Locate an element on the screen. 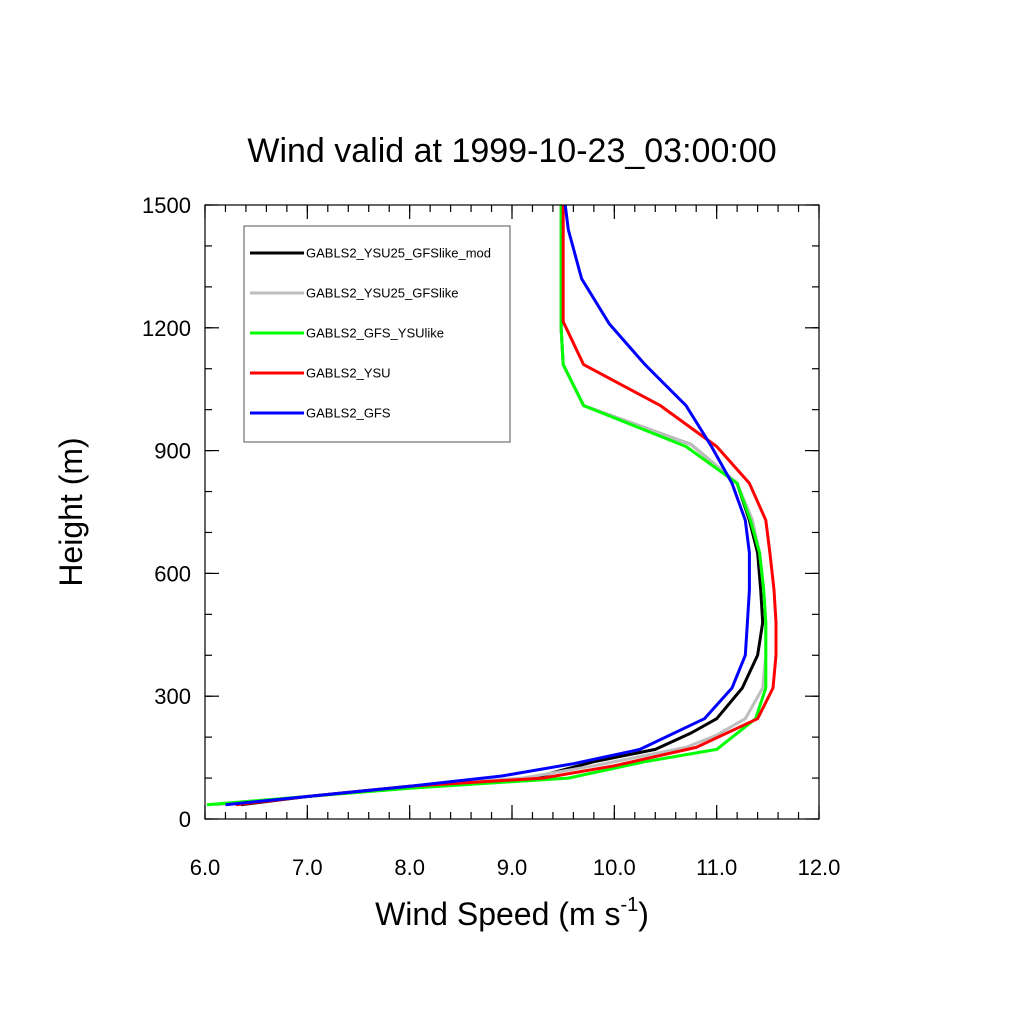 This screenshot has width=1024, height=1024. y-axis-title: Height (m) is located at coordinates (71, 511).